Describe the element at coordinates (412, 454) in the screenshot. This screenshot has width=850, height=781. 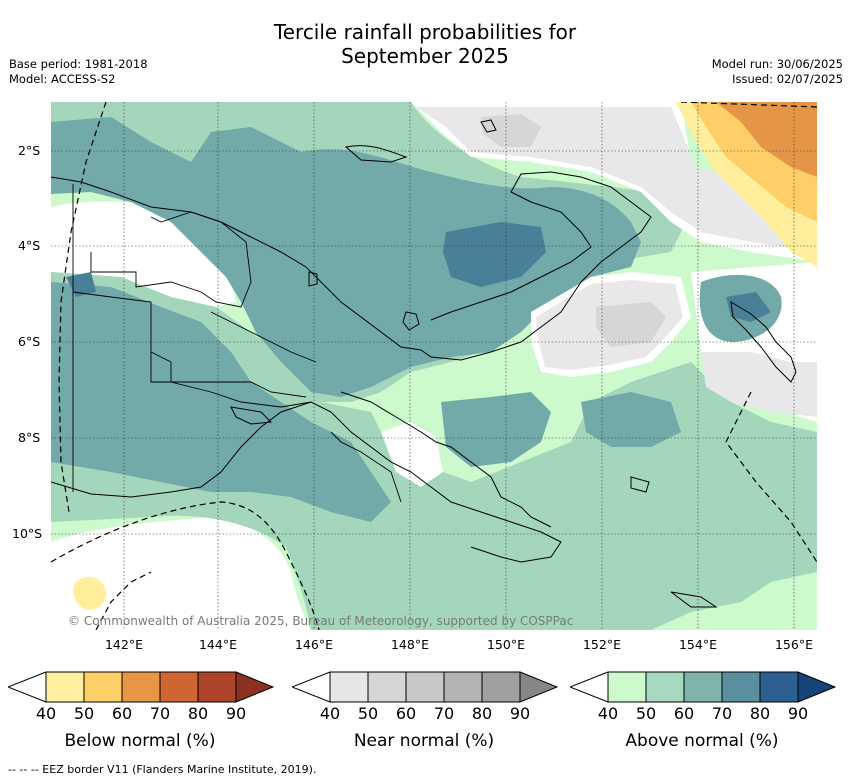
I see `white-region-center` at that location.